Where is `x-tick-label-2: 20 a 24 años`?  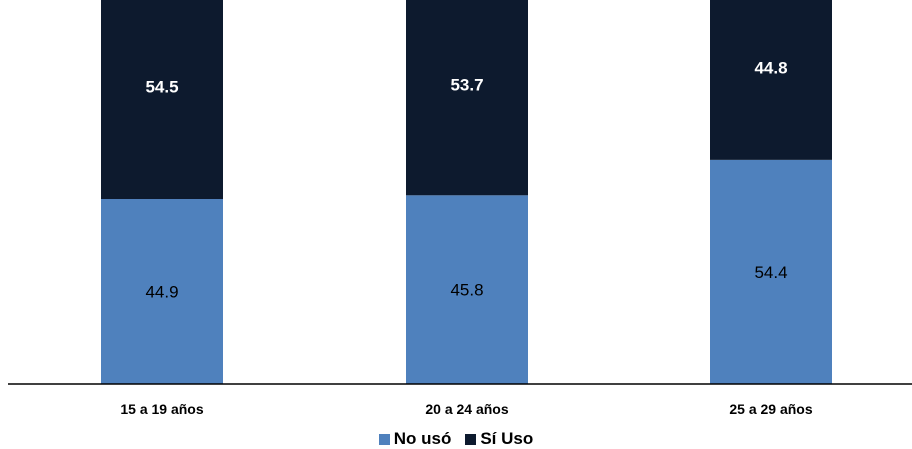 x-tick-label-2: 20 a 24 años is located at coordinates (466, 409).